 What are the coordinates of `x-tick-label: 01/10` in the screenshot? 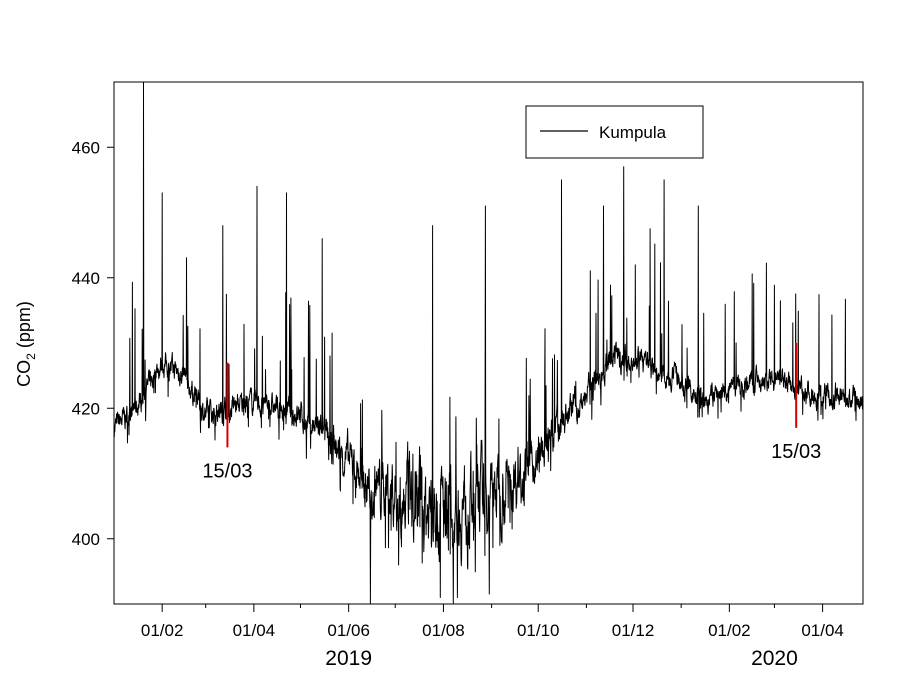 It's located at (538, 630).